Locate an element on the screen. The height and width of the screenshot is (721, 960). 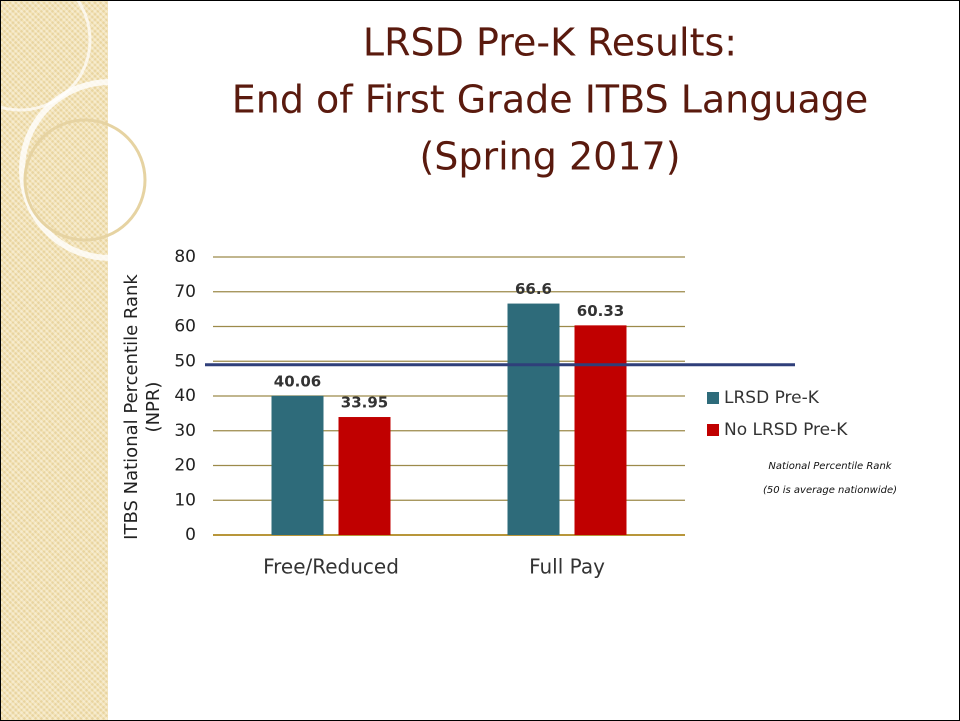
title-line: End of First Grade ITBS Language is located at coordinates (550, 100).